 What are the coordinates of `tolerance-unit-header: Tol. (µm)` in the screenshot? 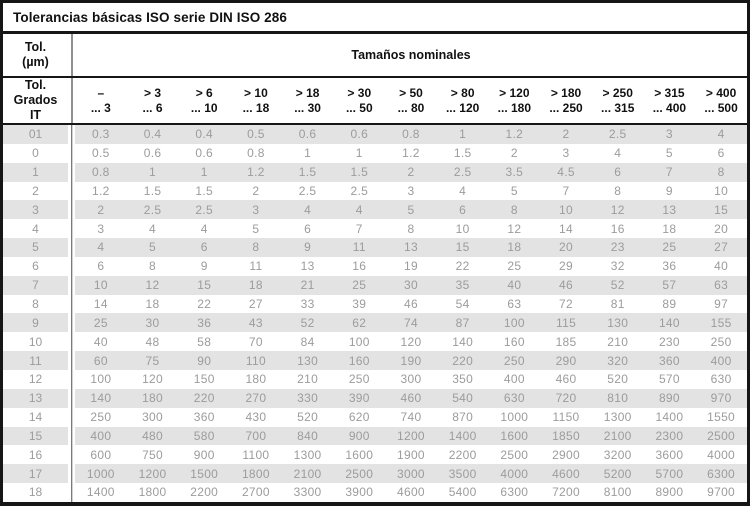 It's located at (35, 55).